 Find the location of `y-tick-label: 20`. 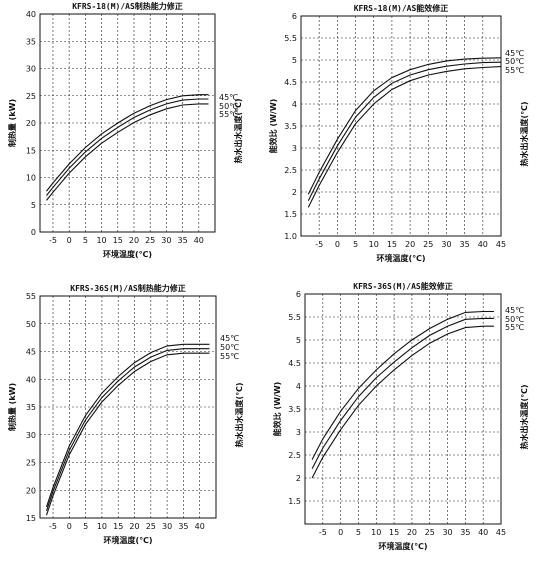

y-tick-label: 20 is located at coordinates (31, 490).